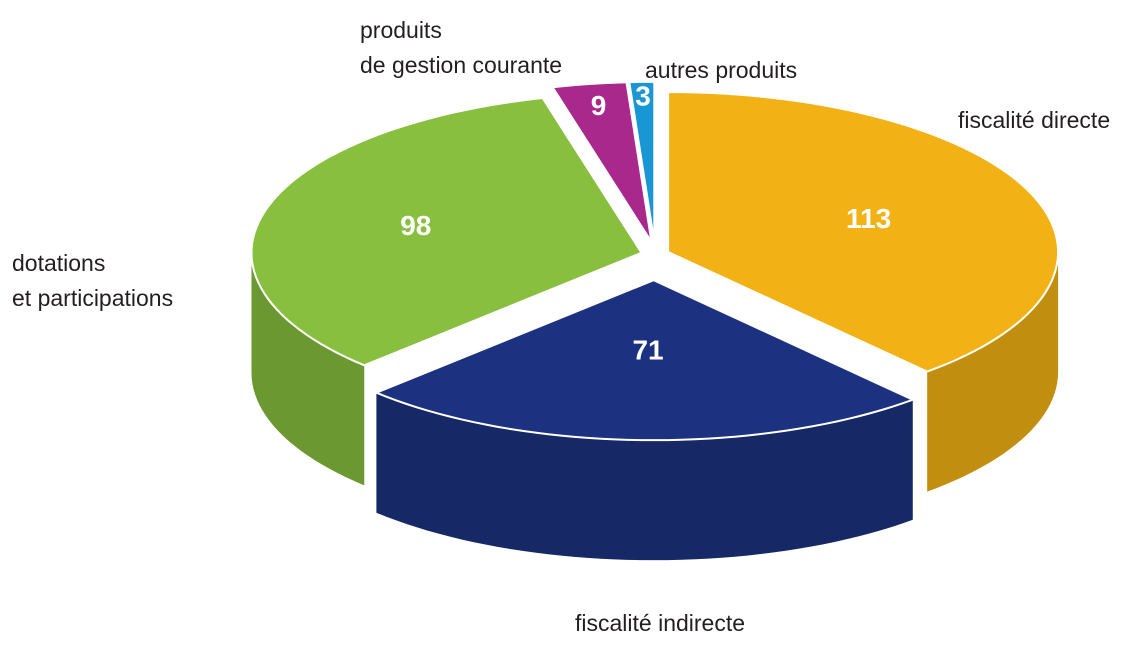  Describe the element at coordinates (92, 280) in the screenshot. I see `category-label: dotations et participations` at that location.